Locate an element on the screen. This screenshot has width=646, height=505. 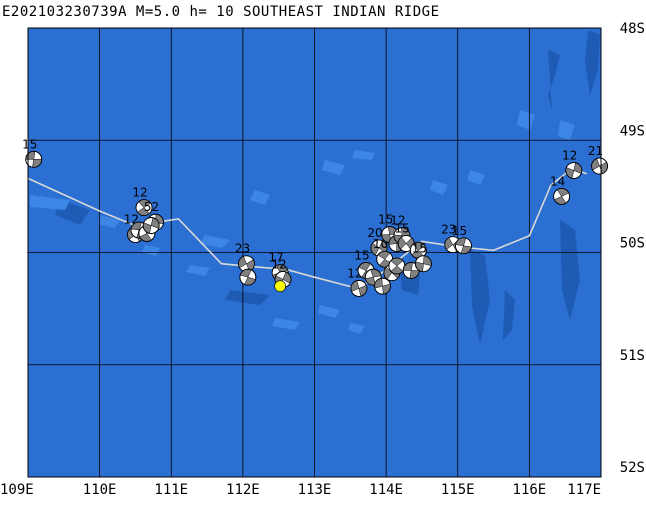
lat-tick-label: 48S is located at coordinates (632, 29).